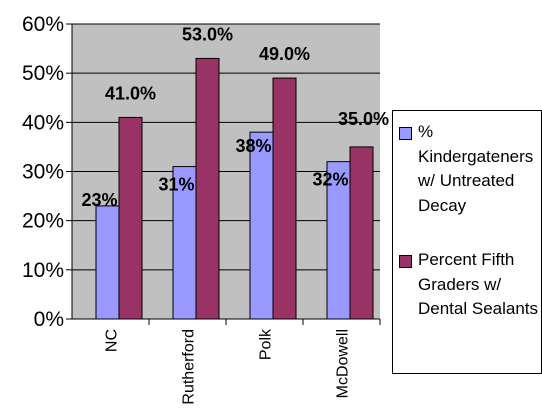  I want to click on legend-swatch-kindergarteners, so click(405, 133).